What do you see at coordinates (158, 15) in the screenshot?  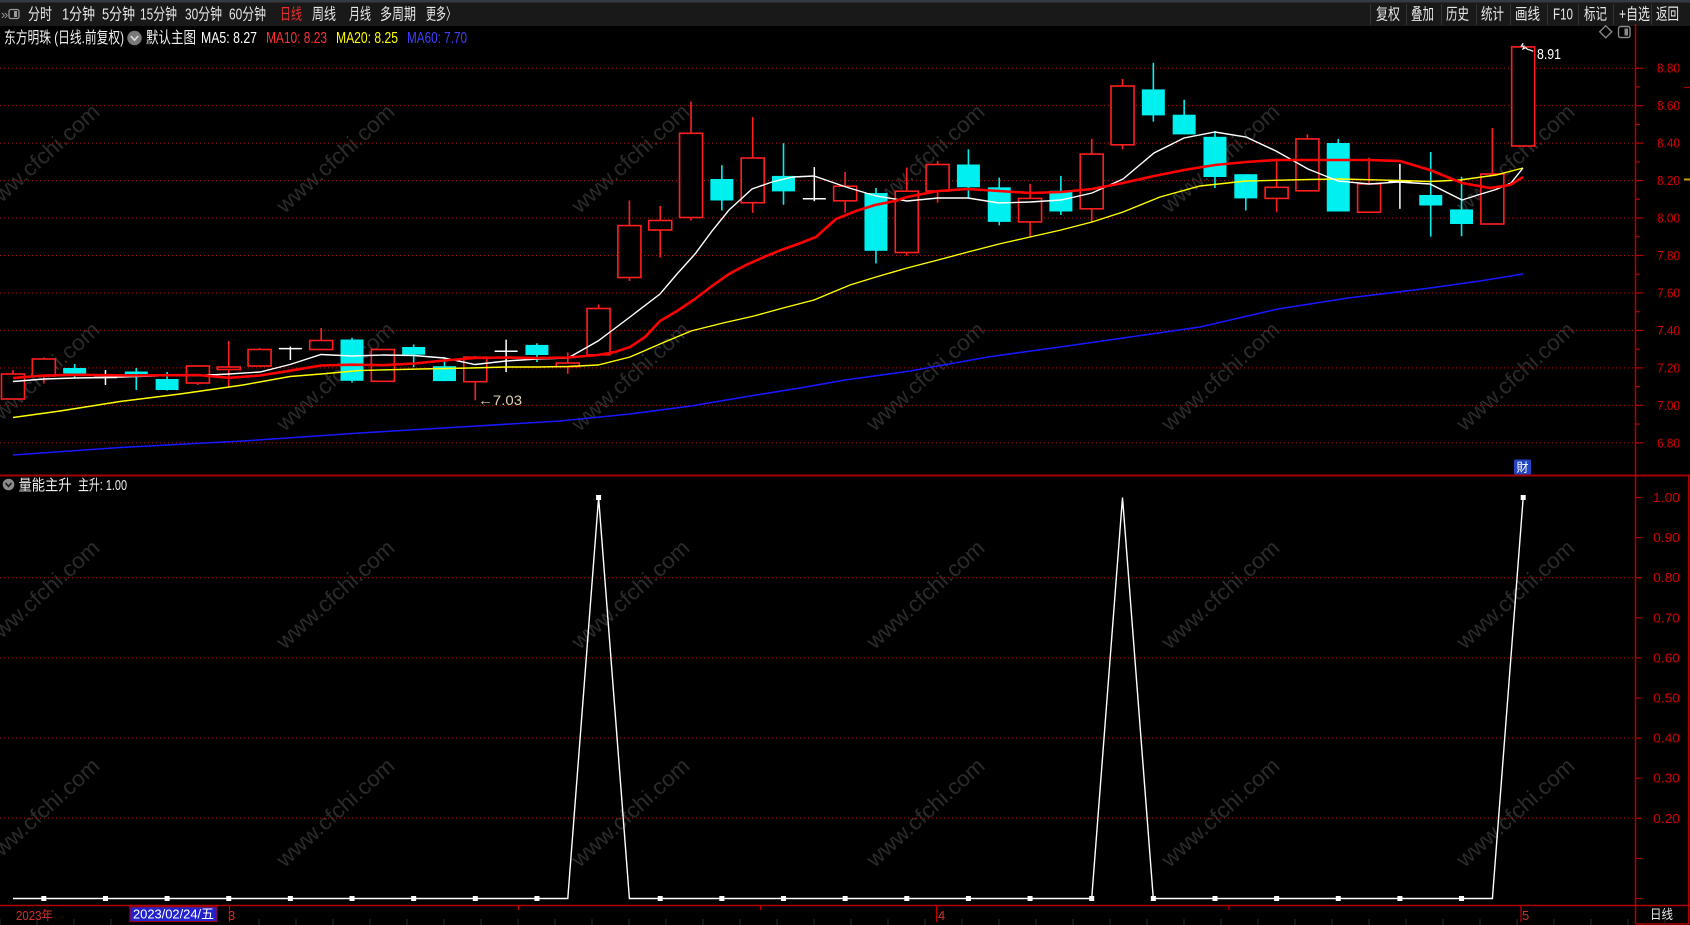 I see `svg-text: 15分钟` at bounding box center [158, 15].